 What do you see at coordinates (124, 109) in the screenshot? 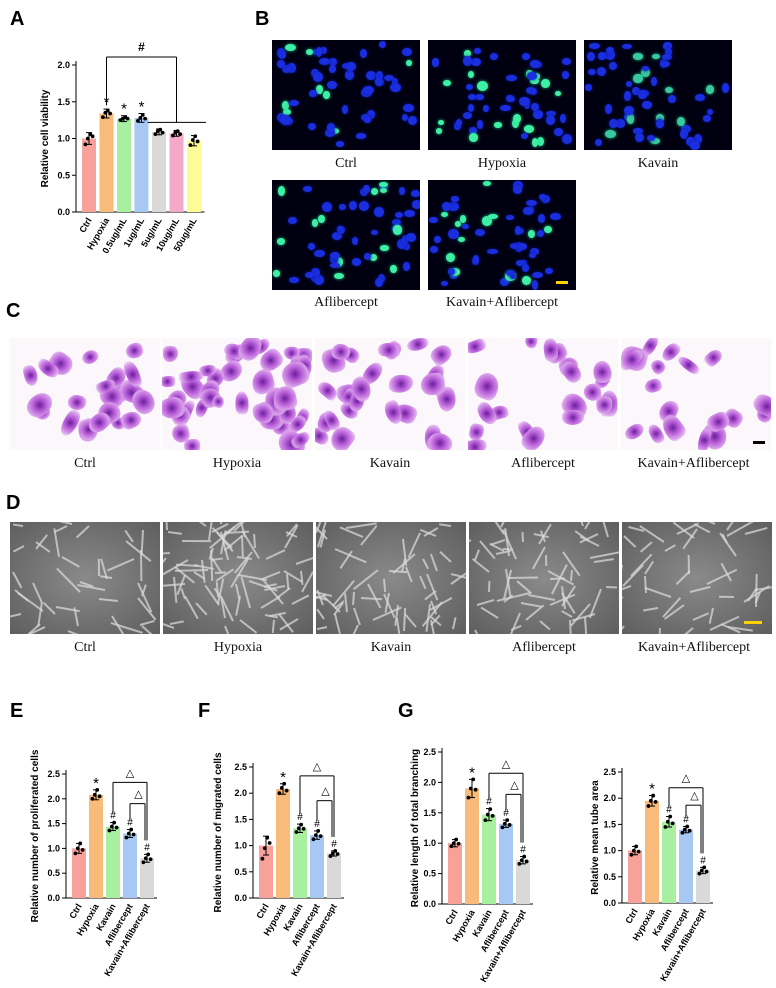
I see `significance-mark: *` at bounding box center [124, 109].